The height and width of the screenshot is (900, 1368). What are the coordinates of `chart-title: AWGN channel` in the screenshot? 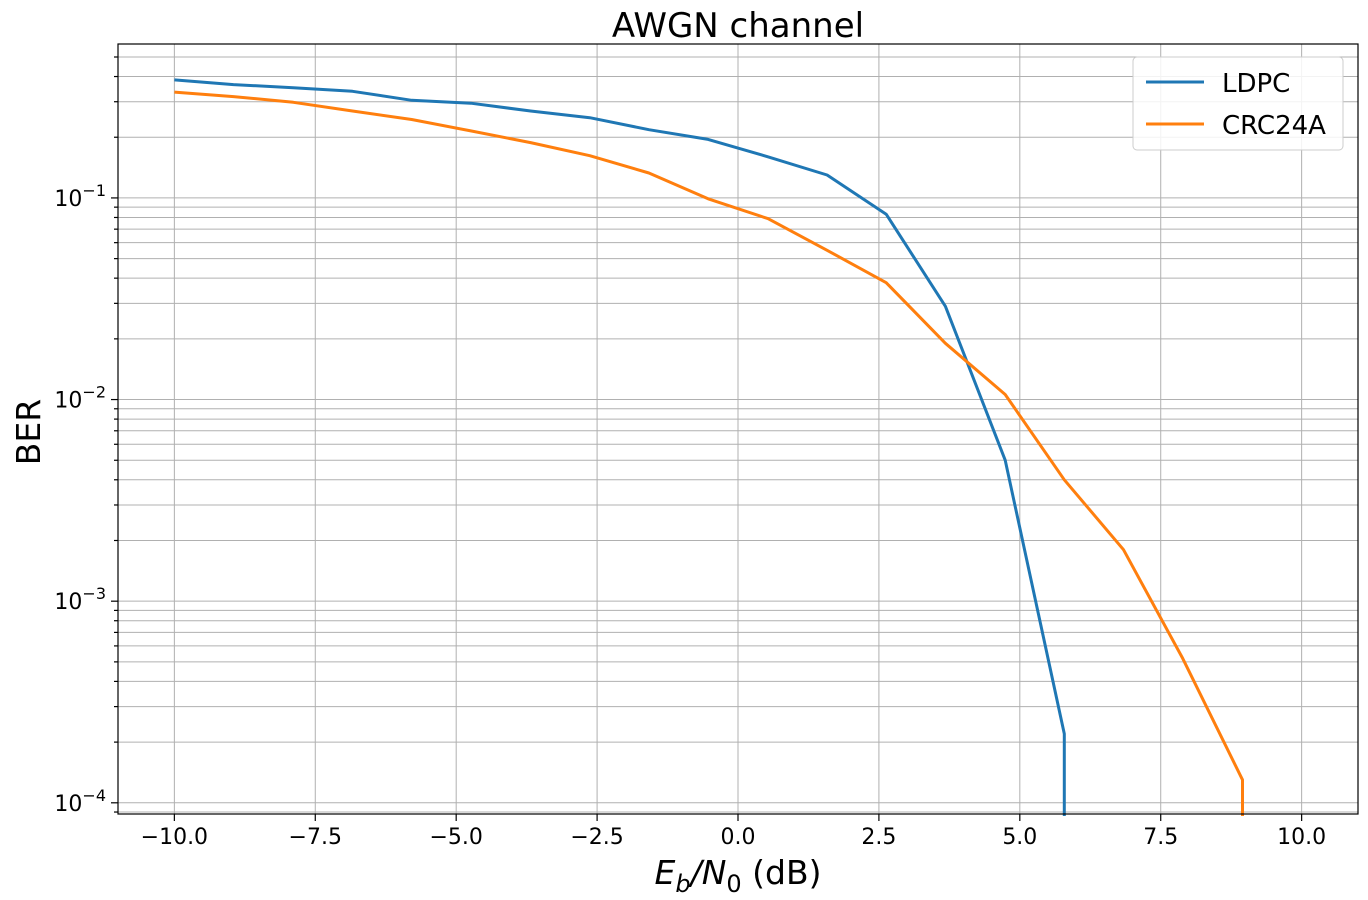 It's located at (738, 26).